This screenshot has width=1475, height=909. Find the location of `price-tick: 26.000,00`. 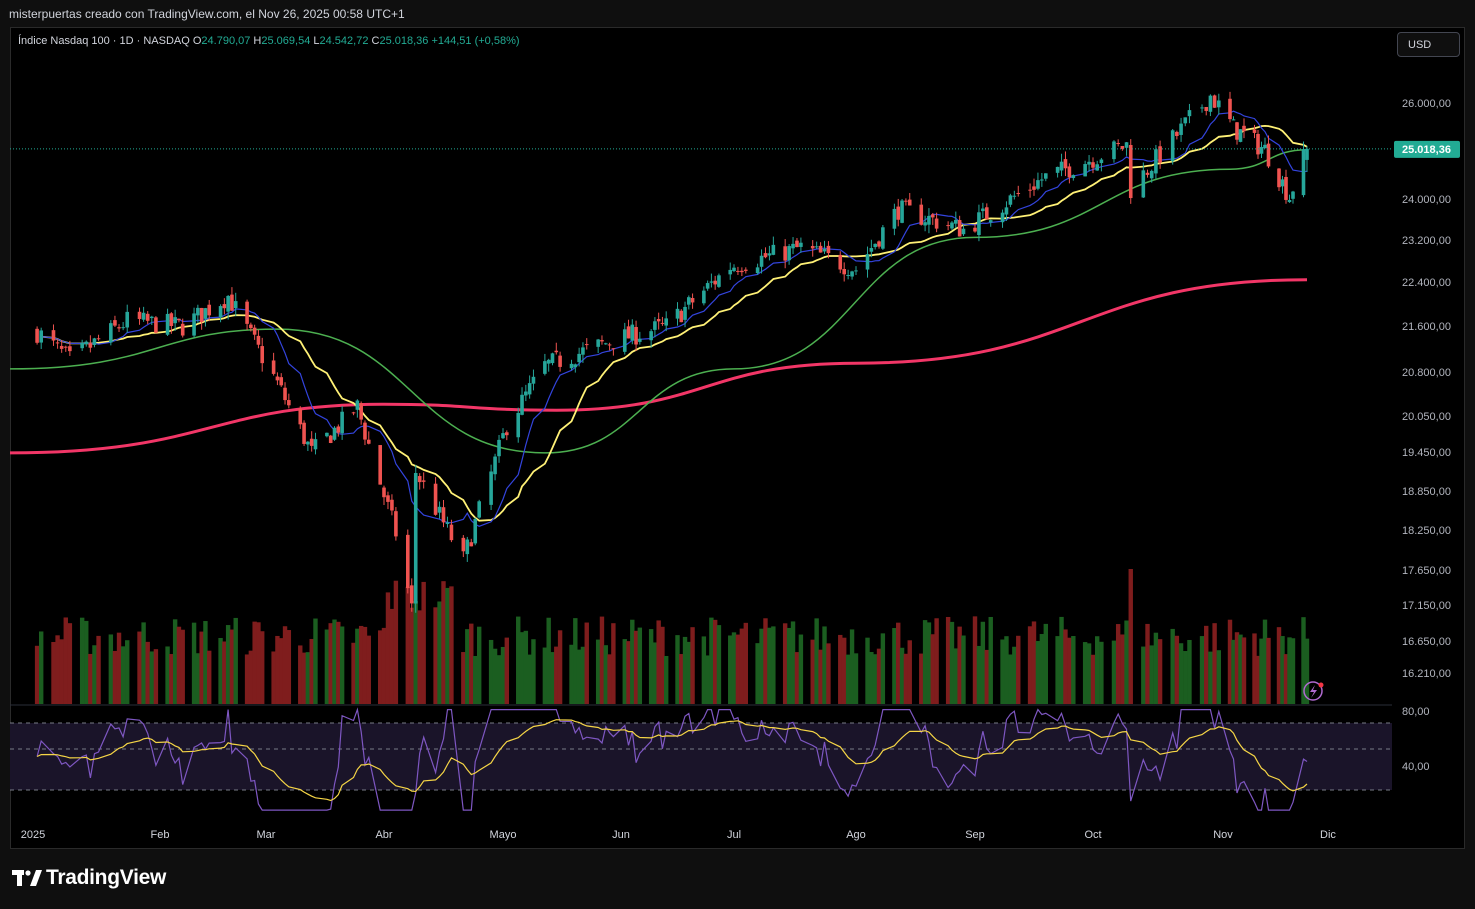

price-tick: 26.000,00 is located at coordinates (1426, 104).